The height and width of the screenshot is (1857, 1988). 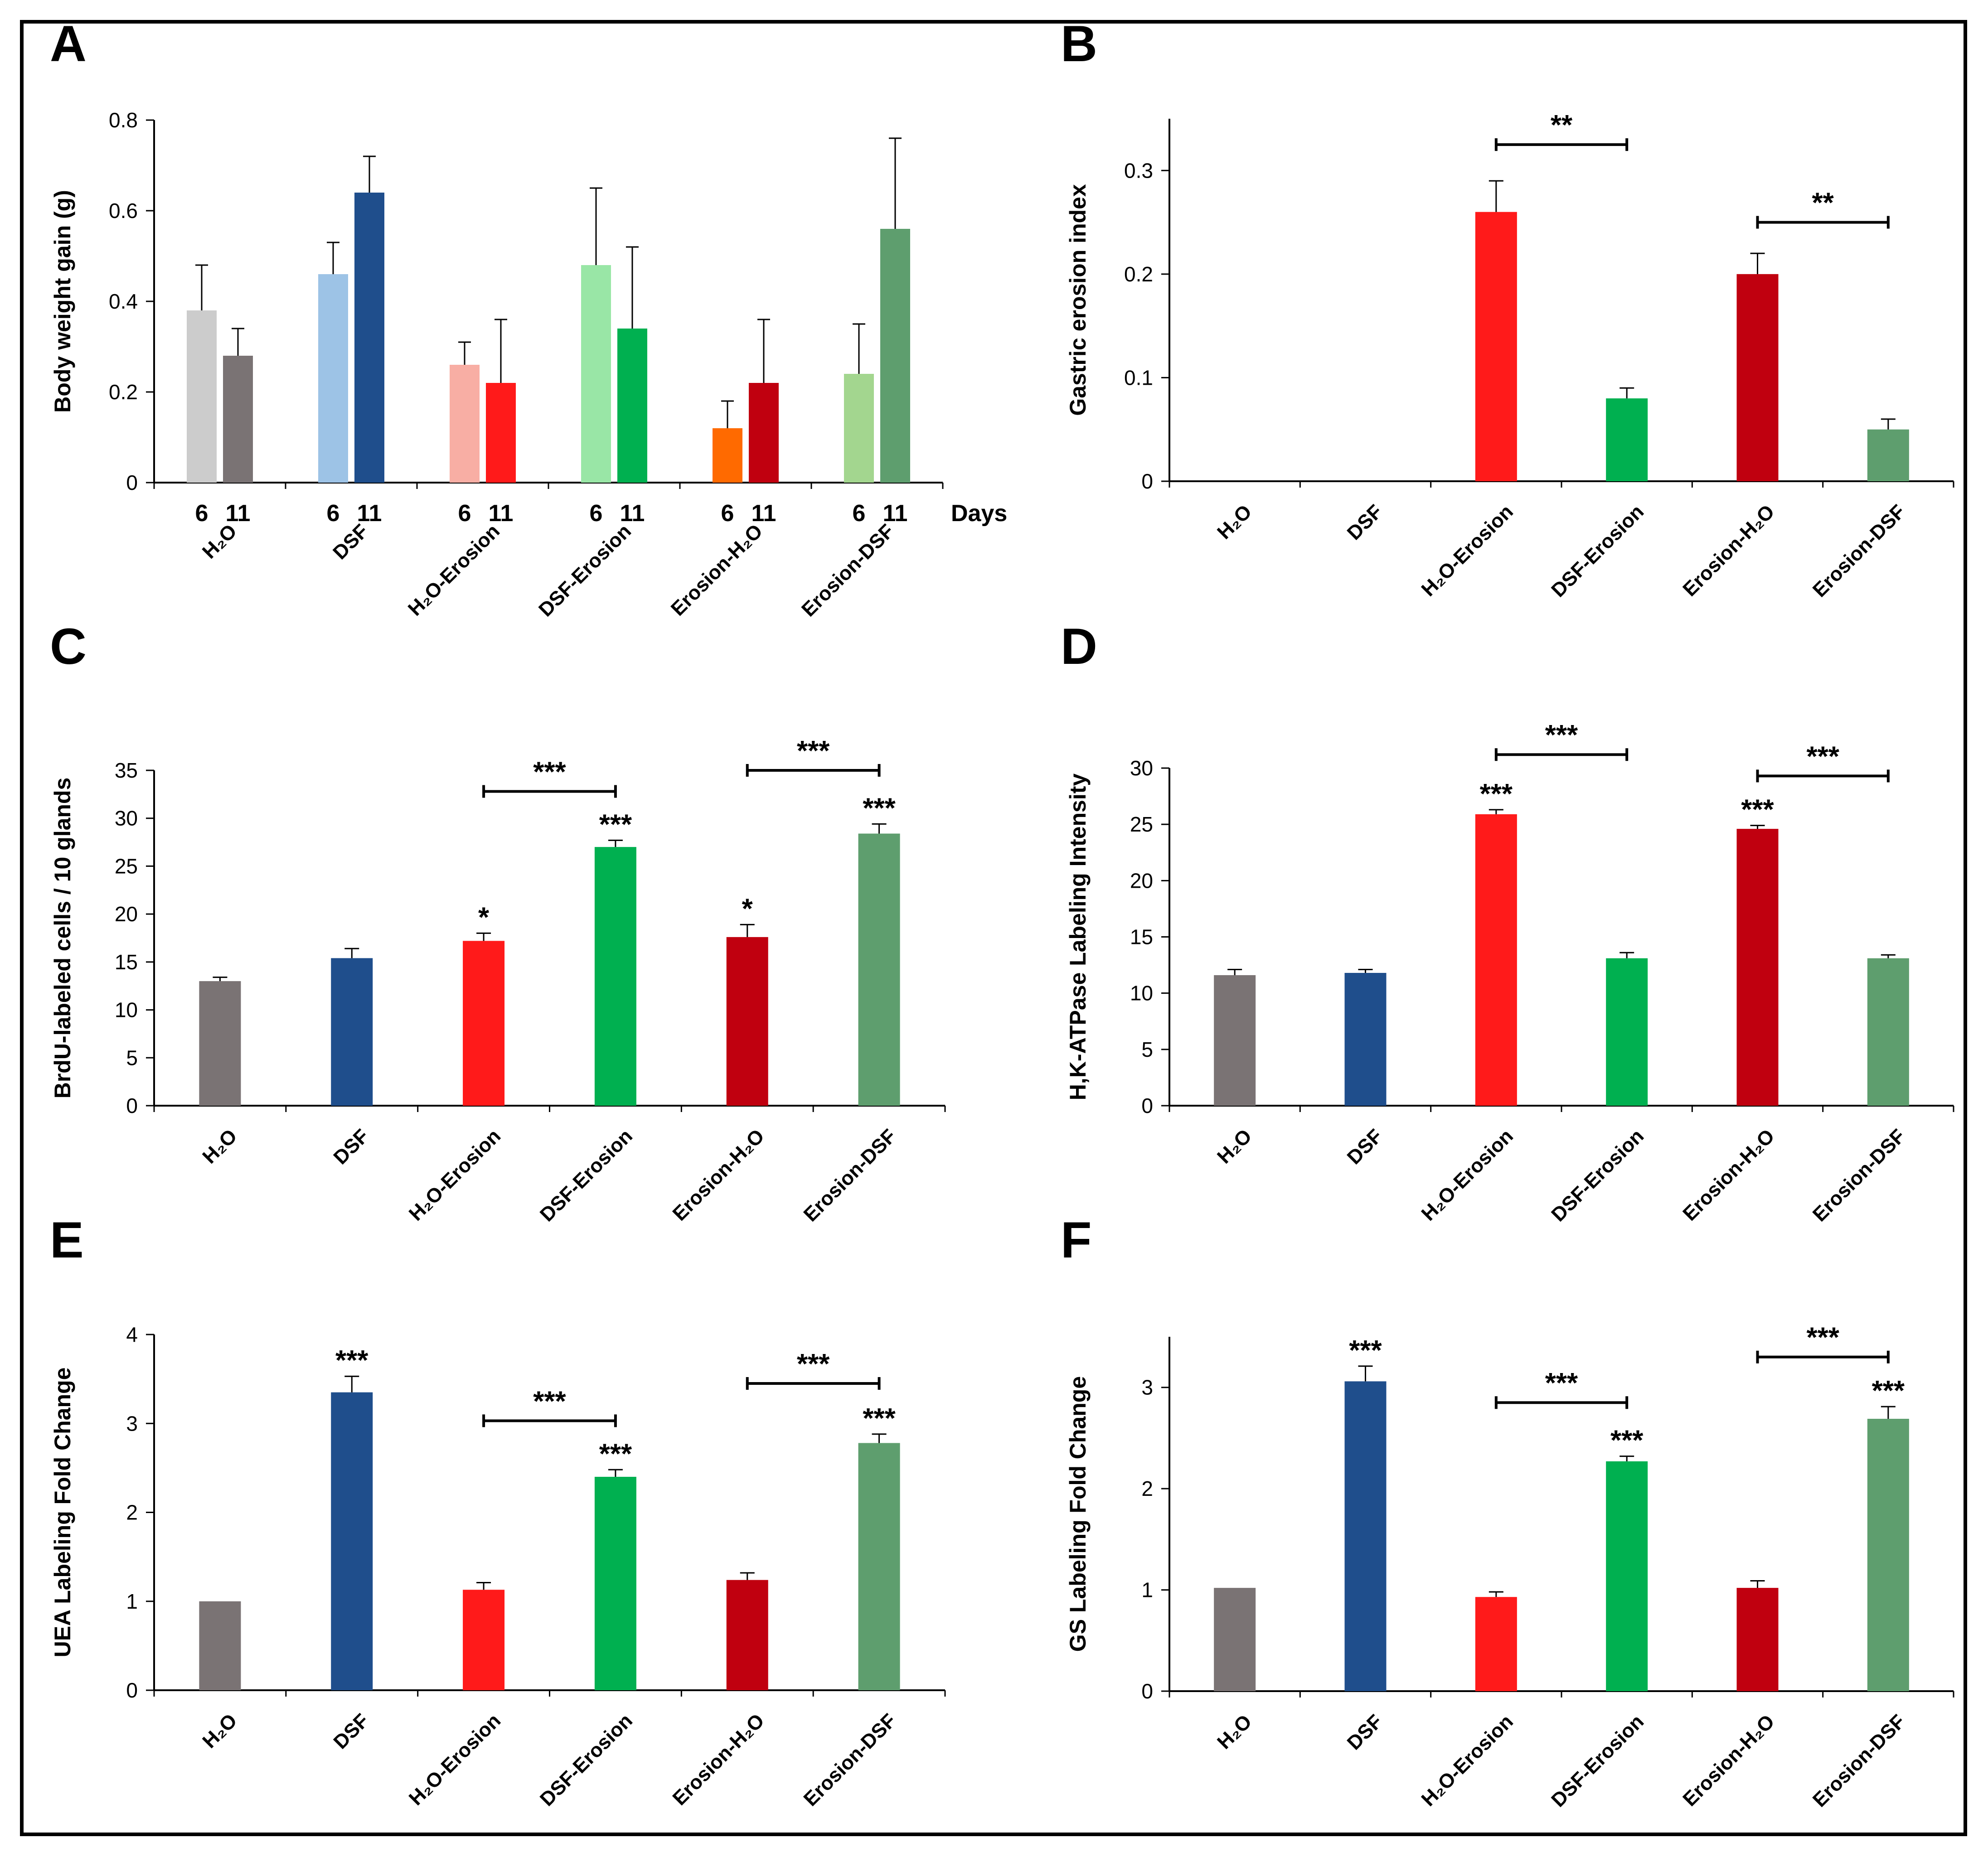 What do you see at coordinates (123, 120) in the screenshot?
I see `y-tick-label: 0.8` at bounding box center [123, 120].